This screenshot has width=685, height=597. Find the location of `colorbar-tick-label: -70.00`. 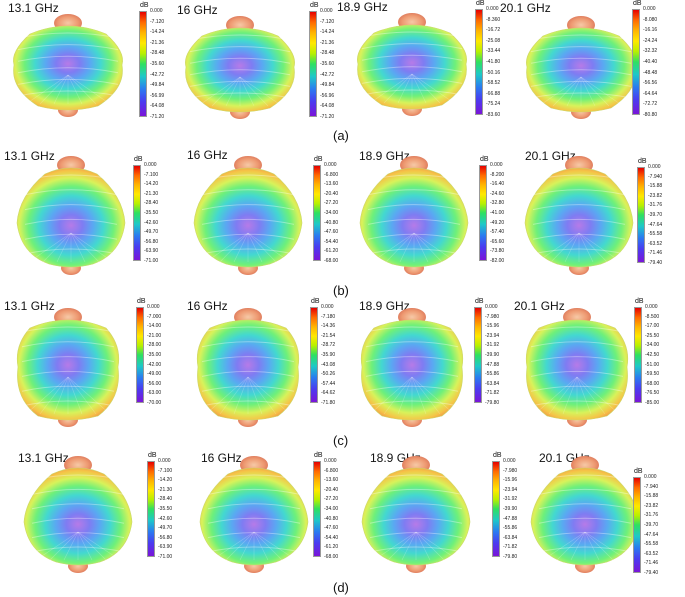

colorbar-tick-label: -70.00 is located at coordinates (154, 403).